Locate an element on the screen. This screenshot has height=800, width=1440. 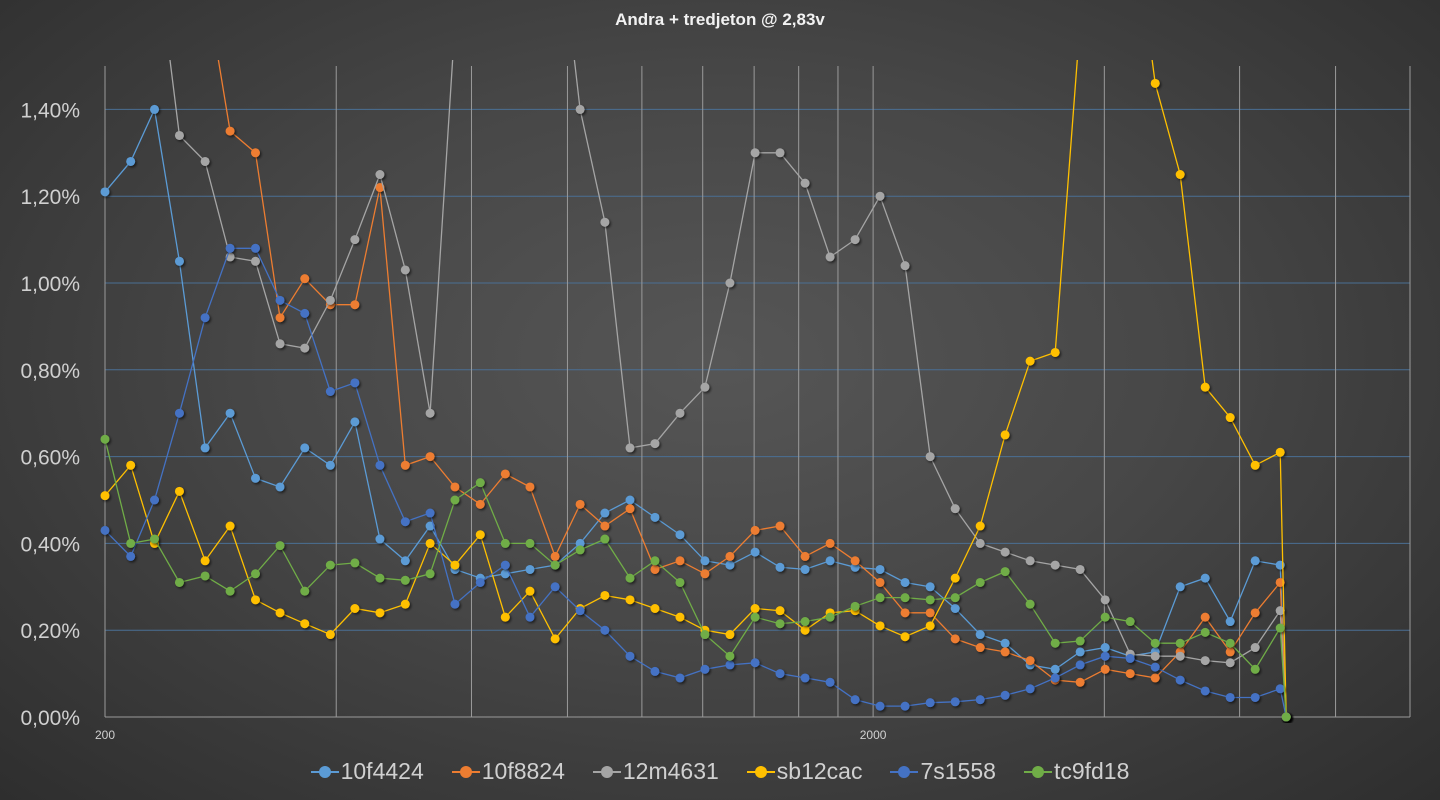
legend-item: sb12cac is located at coordinates (804, 771).